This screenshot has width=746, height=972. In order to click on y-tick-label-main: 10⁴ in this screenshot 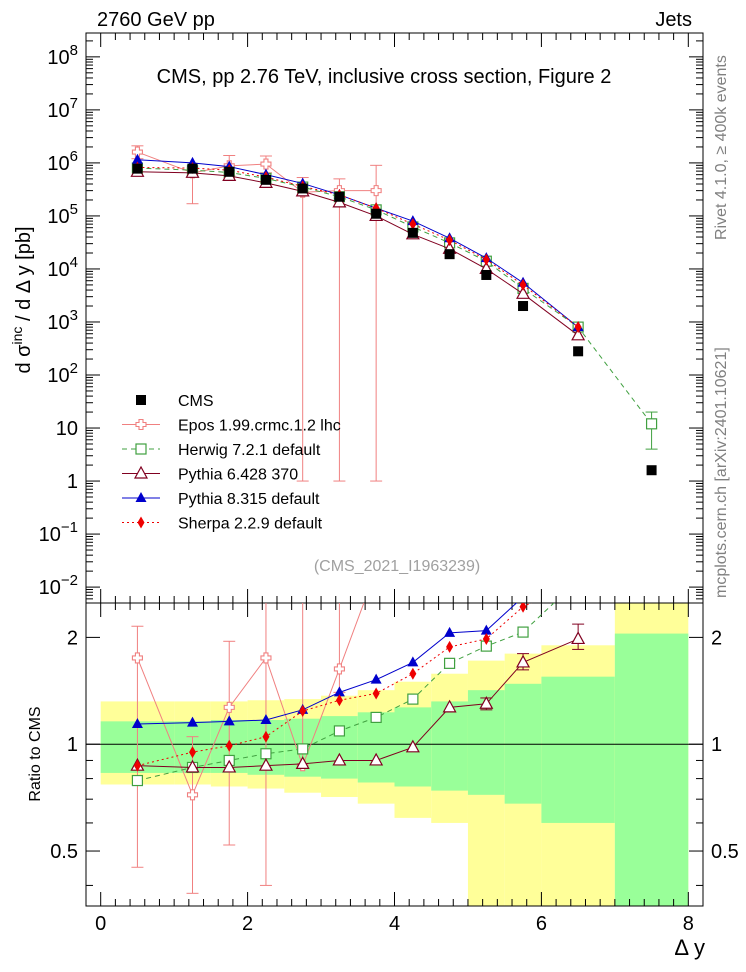, I will do `click(62, 267)`.